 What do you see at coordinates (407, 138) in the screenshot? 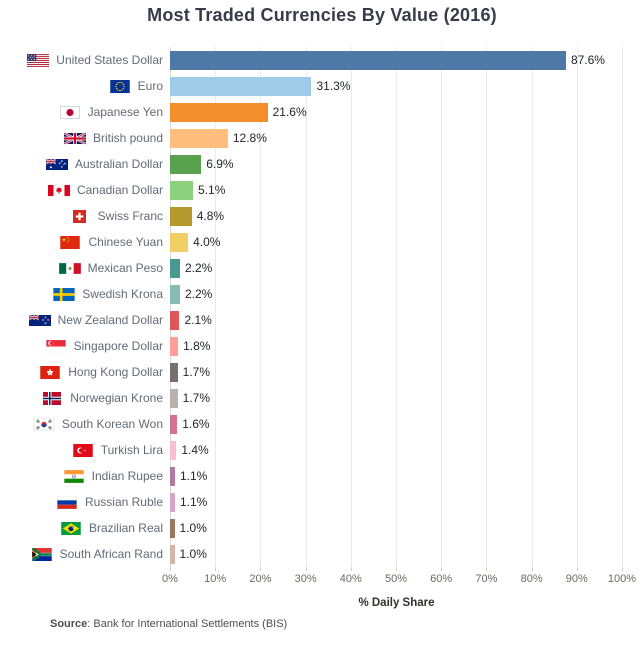
I see `bar-zone: 12.8%` at bounding box center [407, 138].